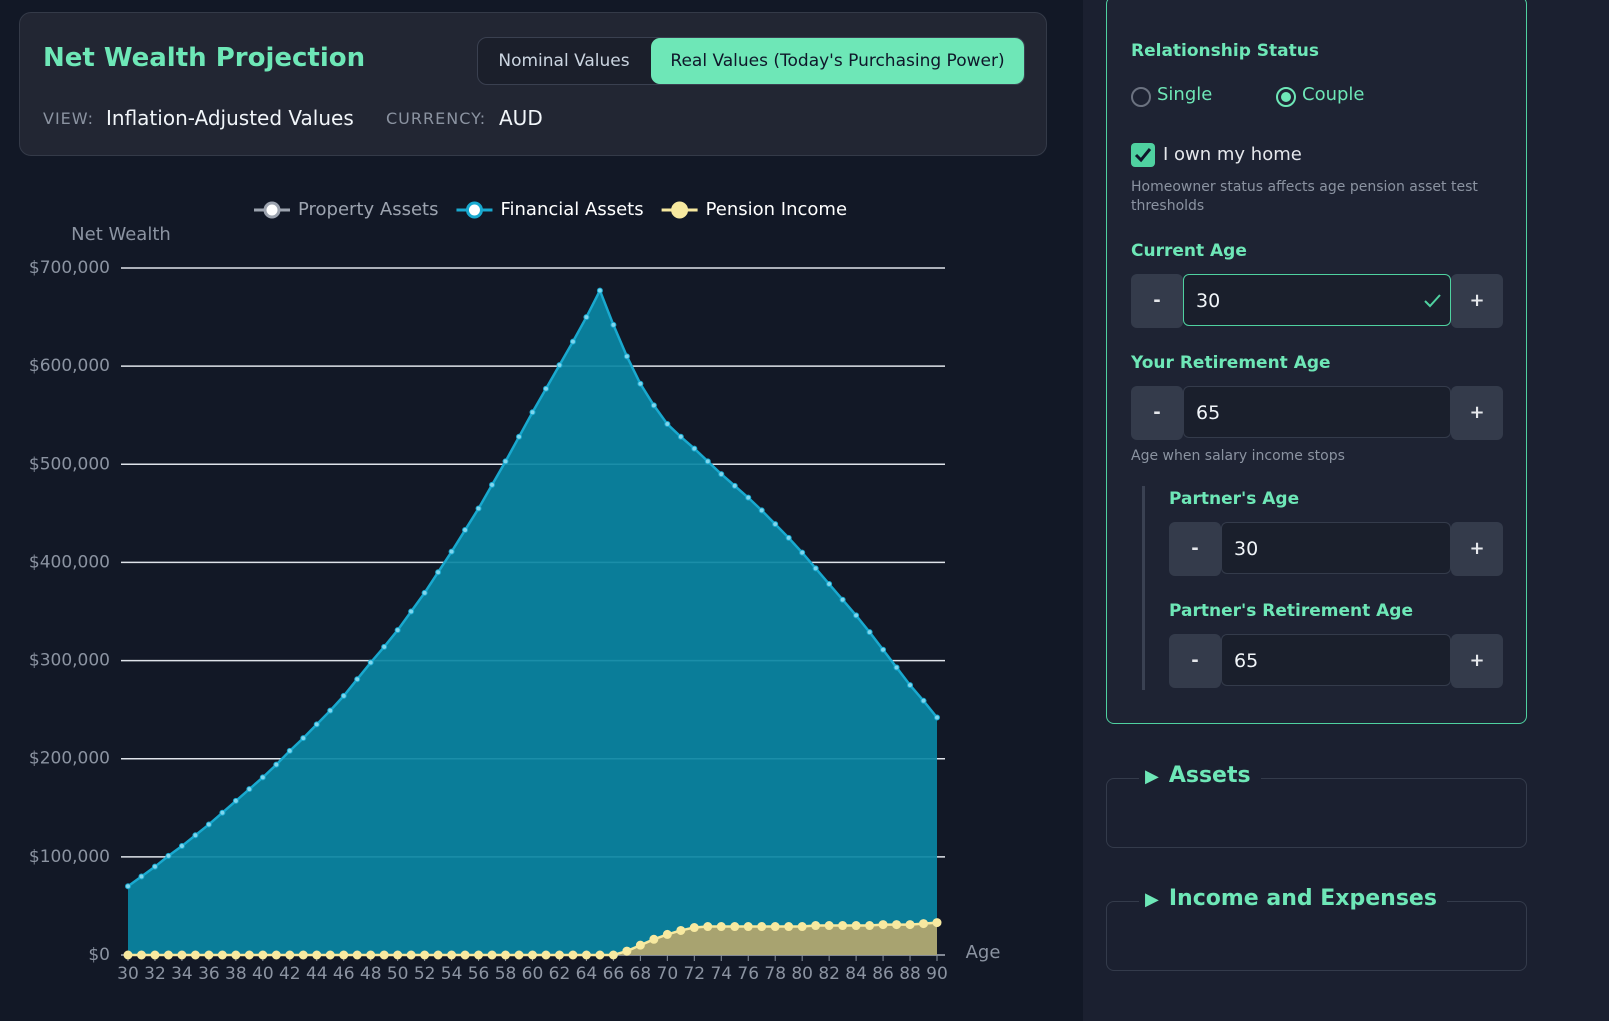  I want to click on view-value: Inflation-Adjusted Values, so click(230, 118).